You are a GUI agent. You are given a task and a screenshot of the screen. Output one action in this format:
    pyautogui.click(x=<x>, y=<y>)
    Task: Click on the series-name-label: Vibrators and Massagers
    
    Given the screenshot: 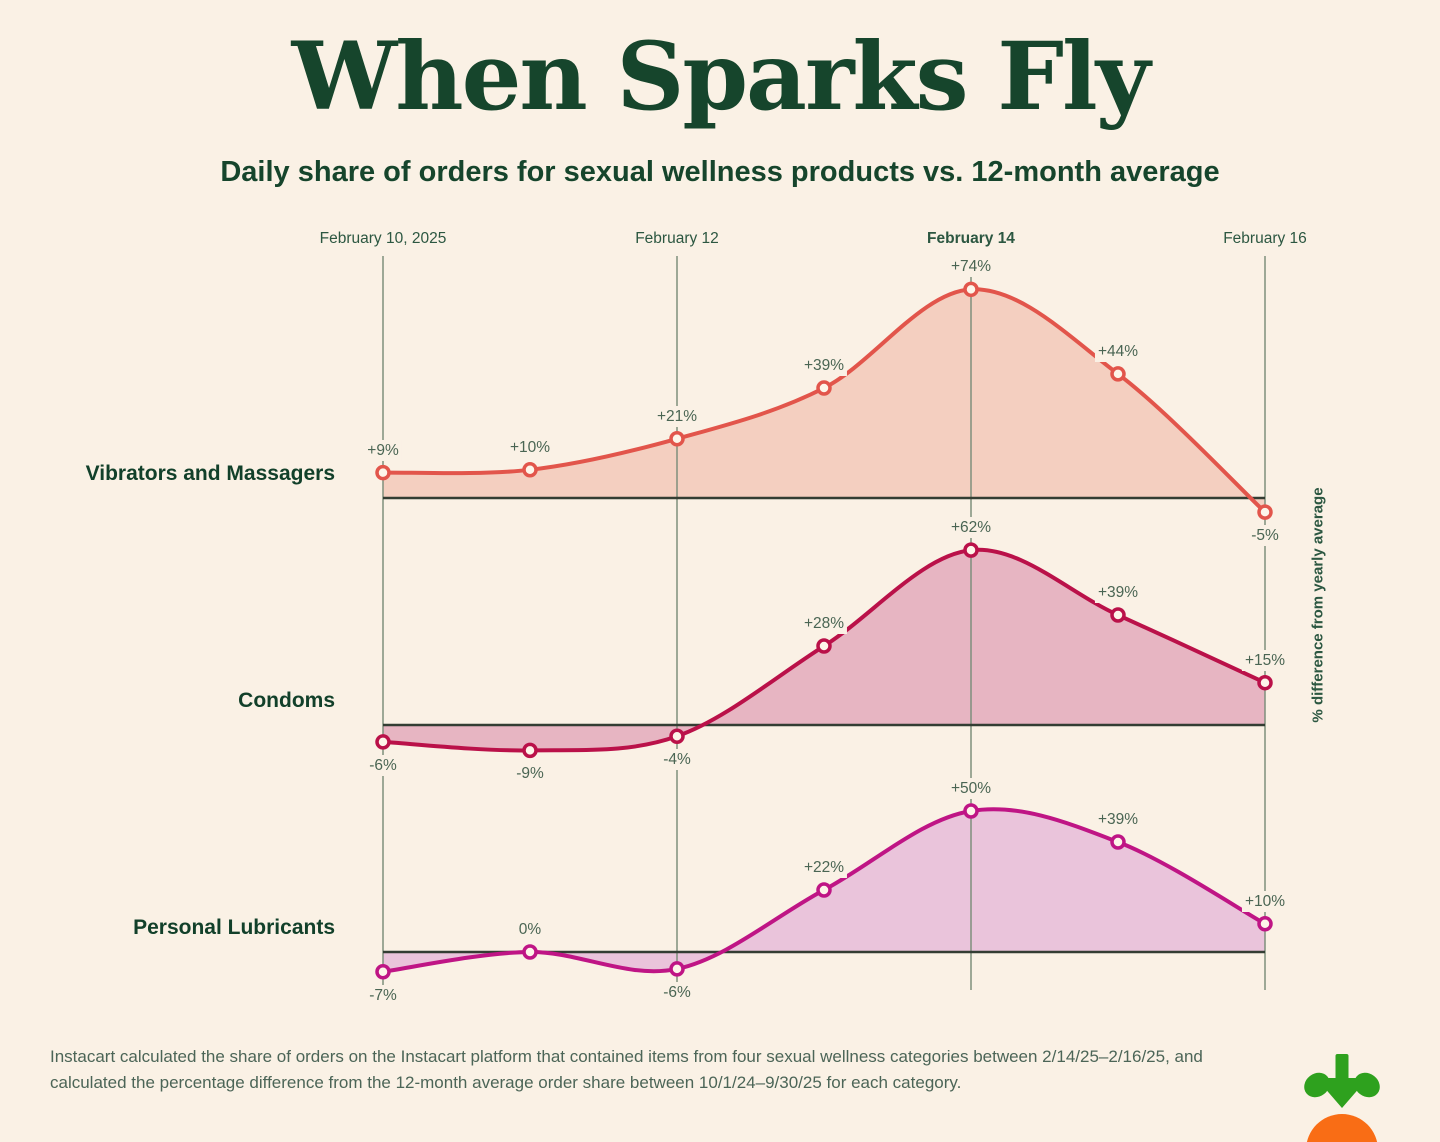 What is the action you would take?
    pyautogui.click(x=210, y=473)
    